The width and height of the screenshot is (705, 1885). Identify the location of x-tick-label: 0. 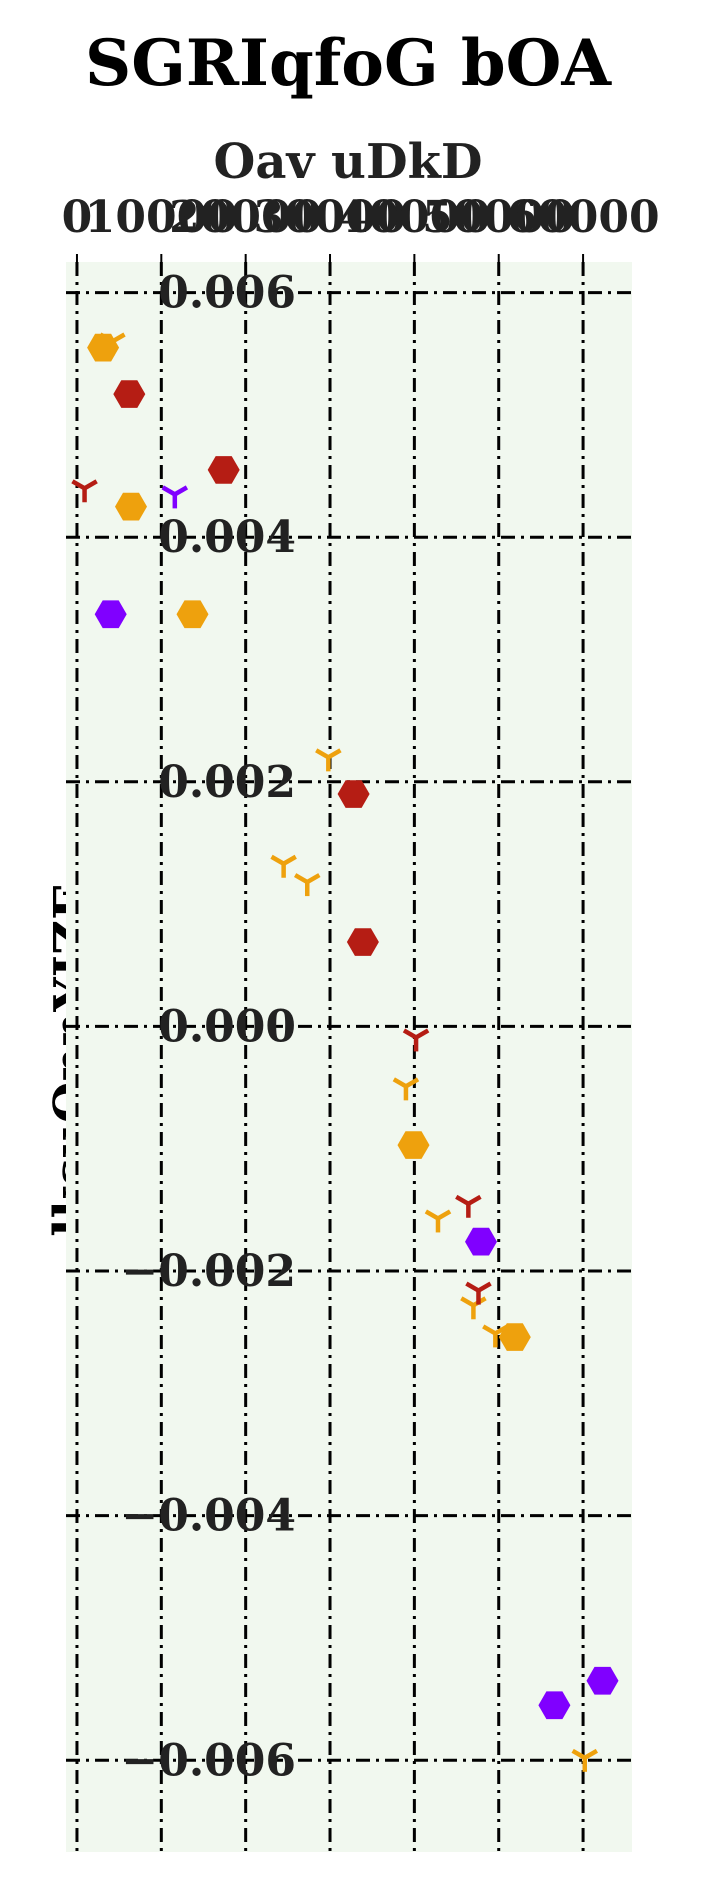
(77, 217).